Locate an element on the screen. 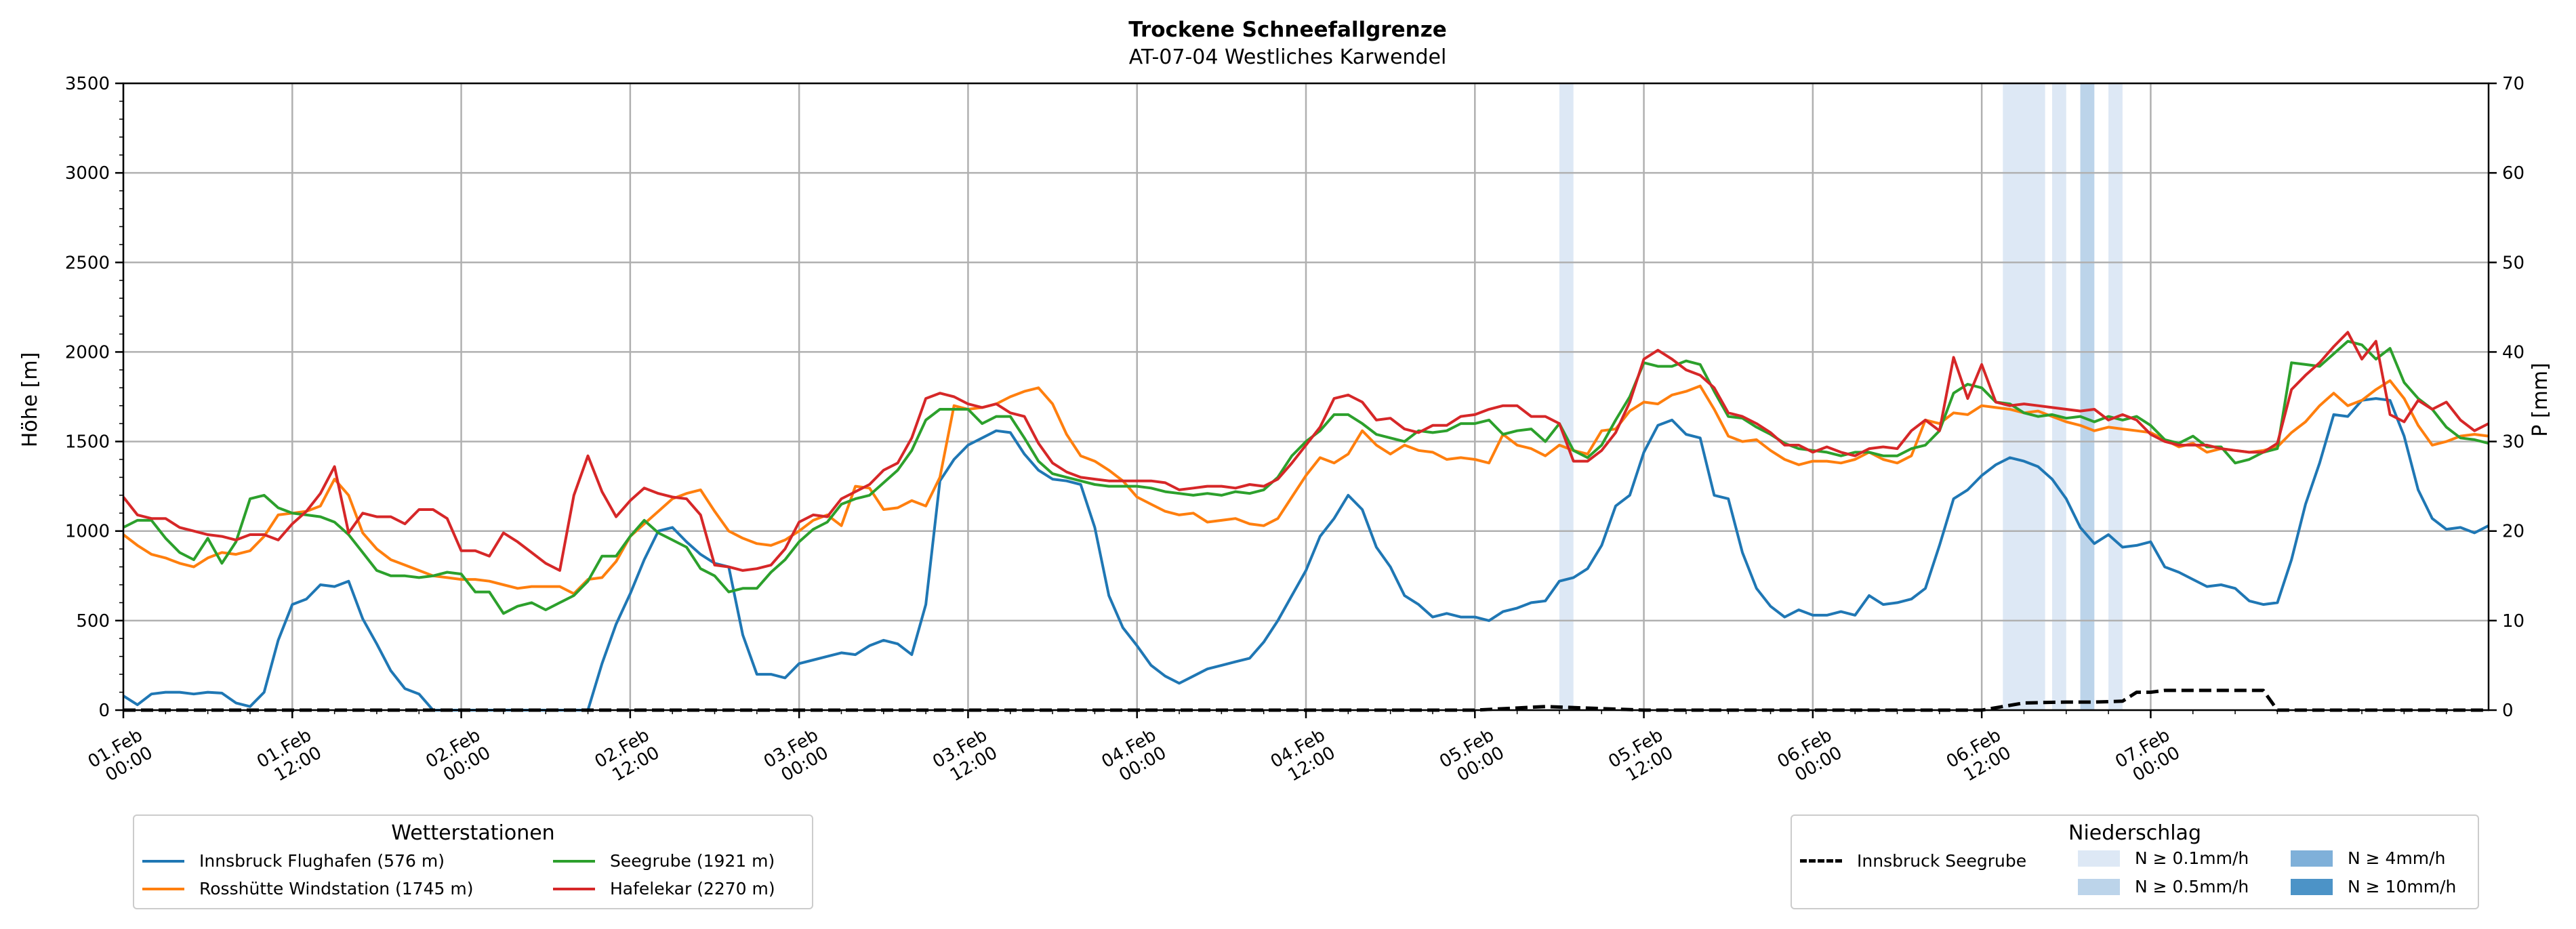 This screenshot has width=2576, height=929. y-axis-label: Höhe [m] is located at coordinates (30, 400).